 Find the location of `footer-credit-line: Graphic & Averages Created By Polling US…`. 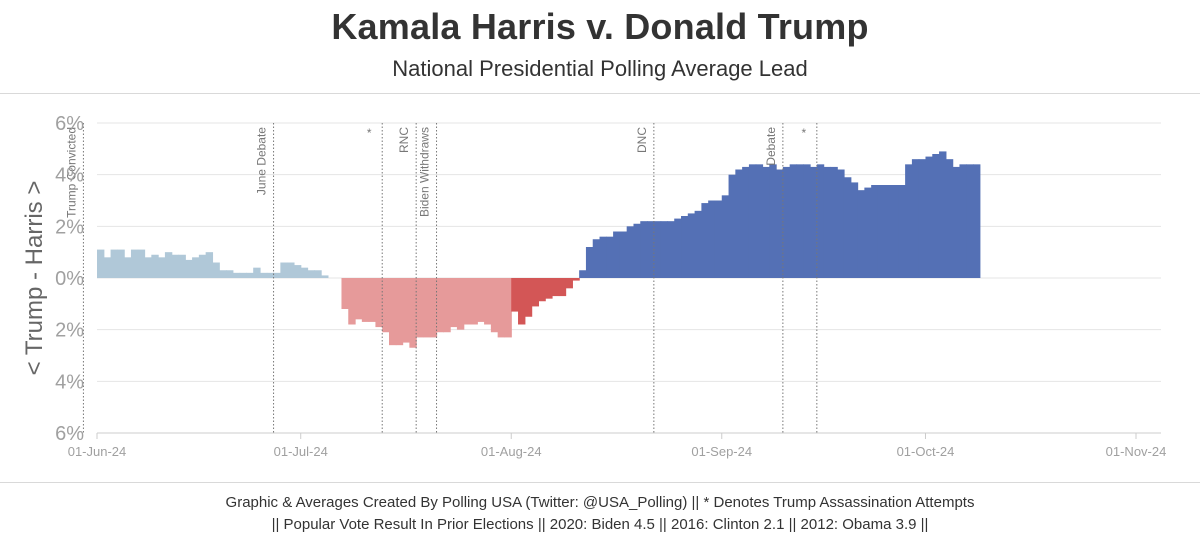

footer-credit-line: Graphic & Averages Created By Polling US… is located at coordinates (600, 502).